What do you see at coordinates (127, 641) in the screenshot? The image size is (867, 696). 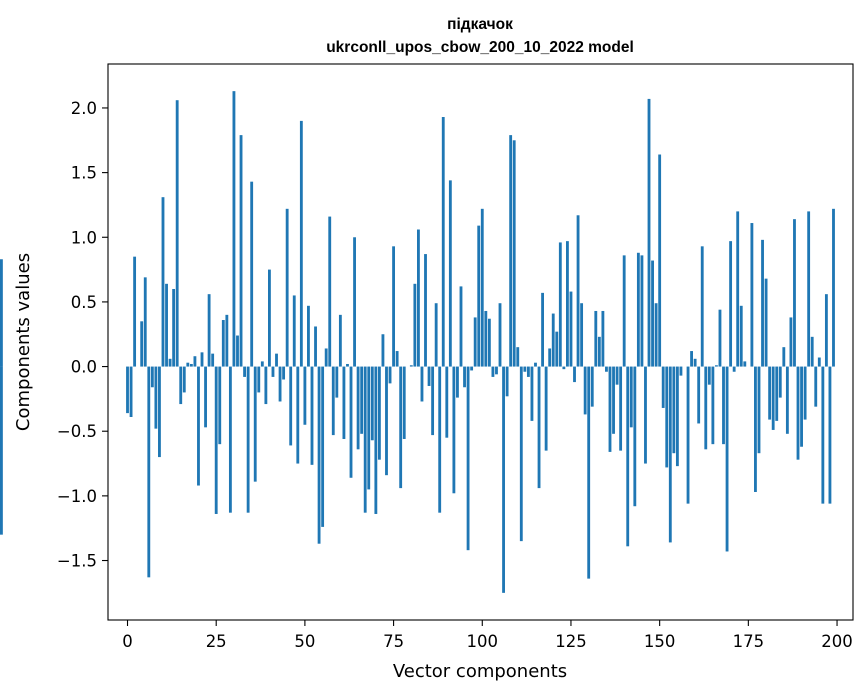 I see `x-tick-label: 0` at bounding box center [127, 641].